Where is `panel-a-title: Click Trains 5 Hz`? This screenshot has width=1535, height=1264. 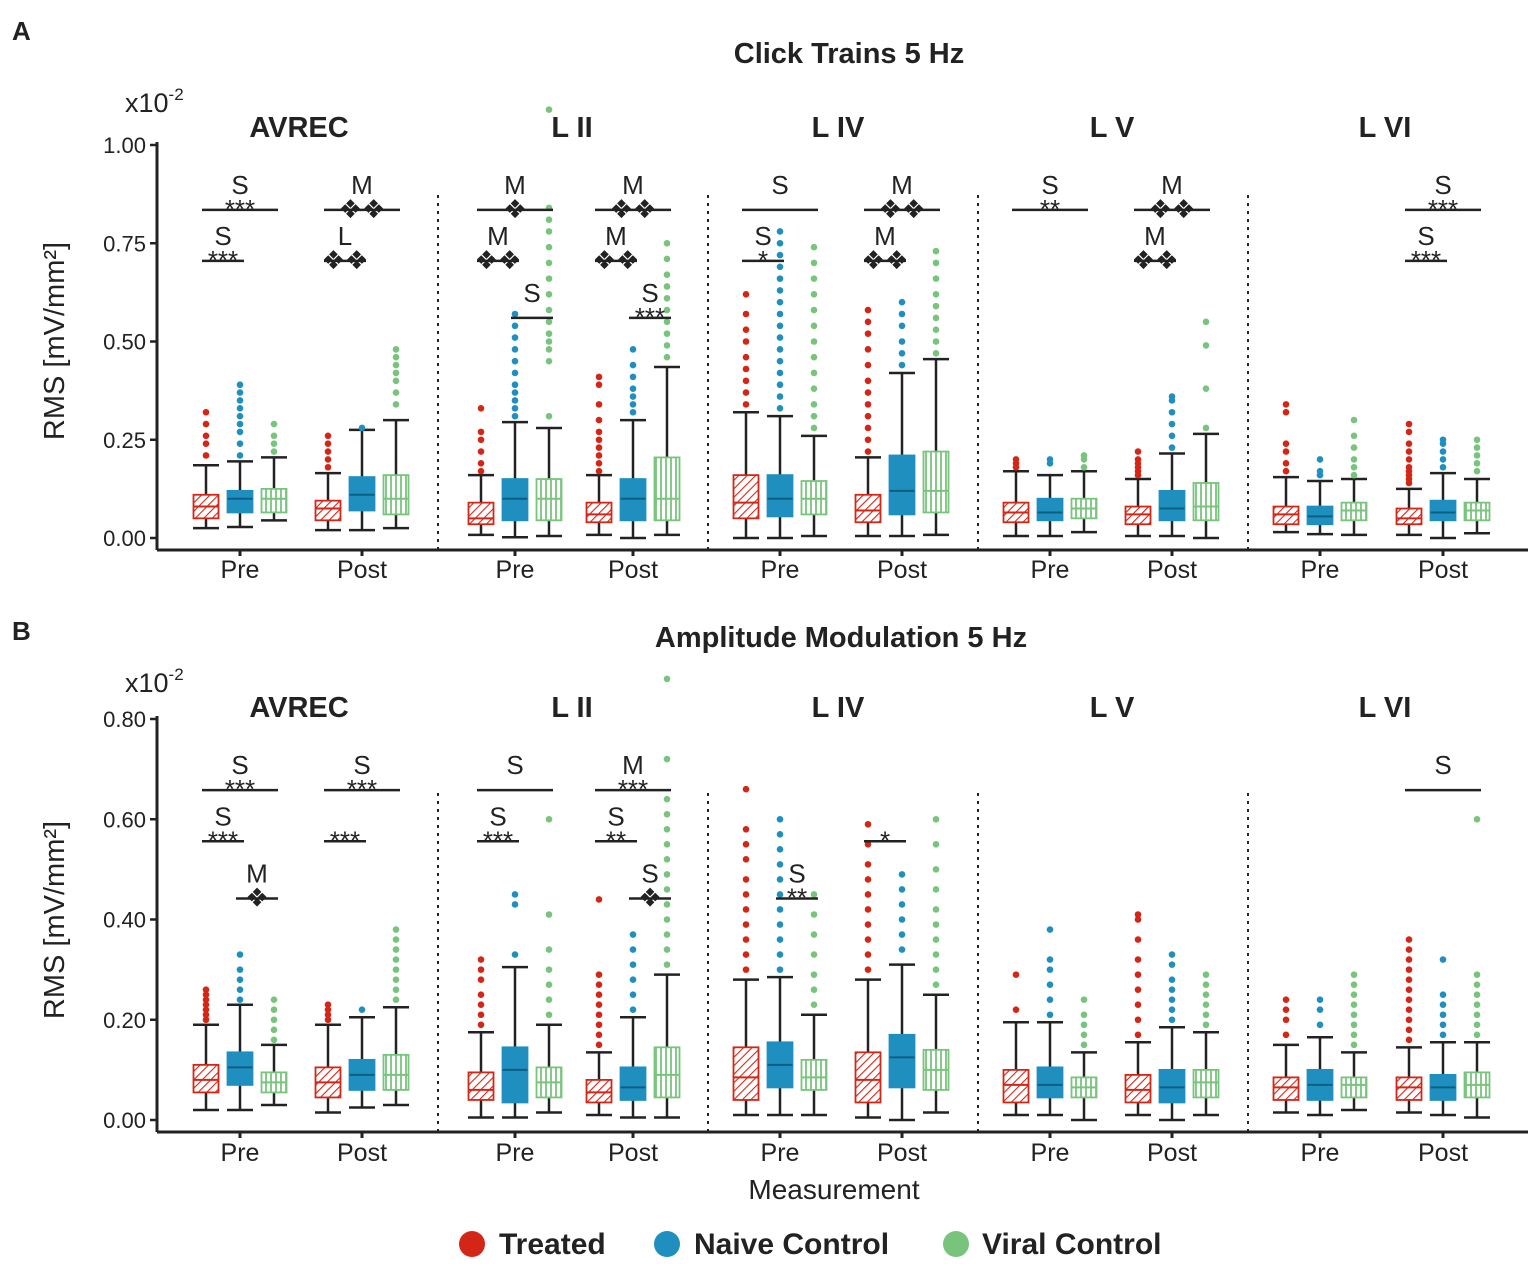
panel-a-title: Click Trains 5 Hz is located at coordinates (849, 54).